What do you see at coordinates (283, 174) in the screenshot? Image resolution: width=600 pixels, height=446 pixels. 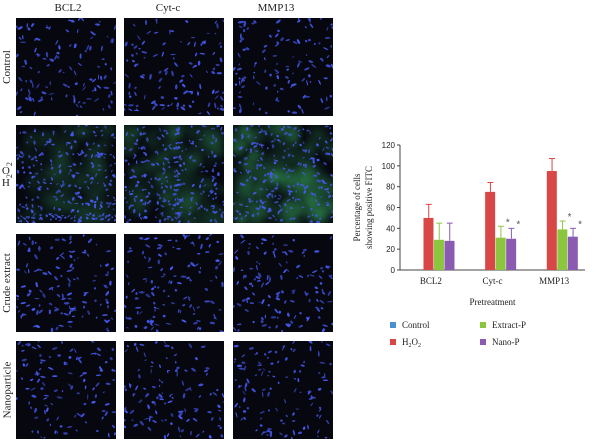 I see `micrograph-h2o2-mmp13` at bounding box center [283, 174].